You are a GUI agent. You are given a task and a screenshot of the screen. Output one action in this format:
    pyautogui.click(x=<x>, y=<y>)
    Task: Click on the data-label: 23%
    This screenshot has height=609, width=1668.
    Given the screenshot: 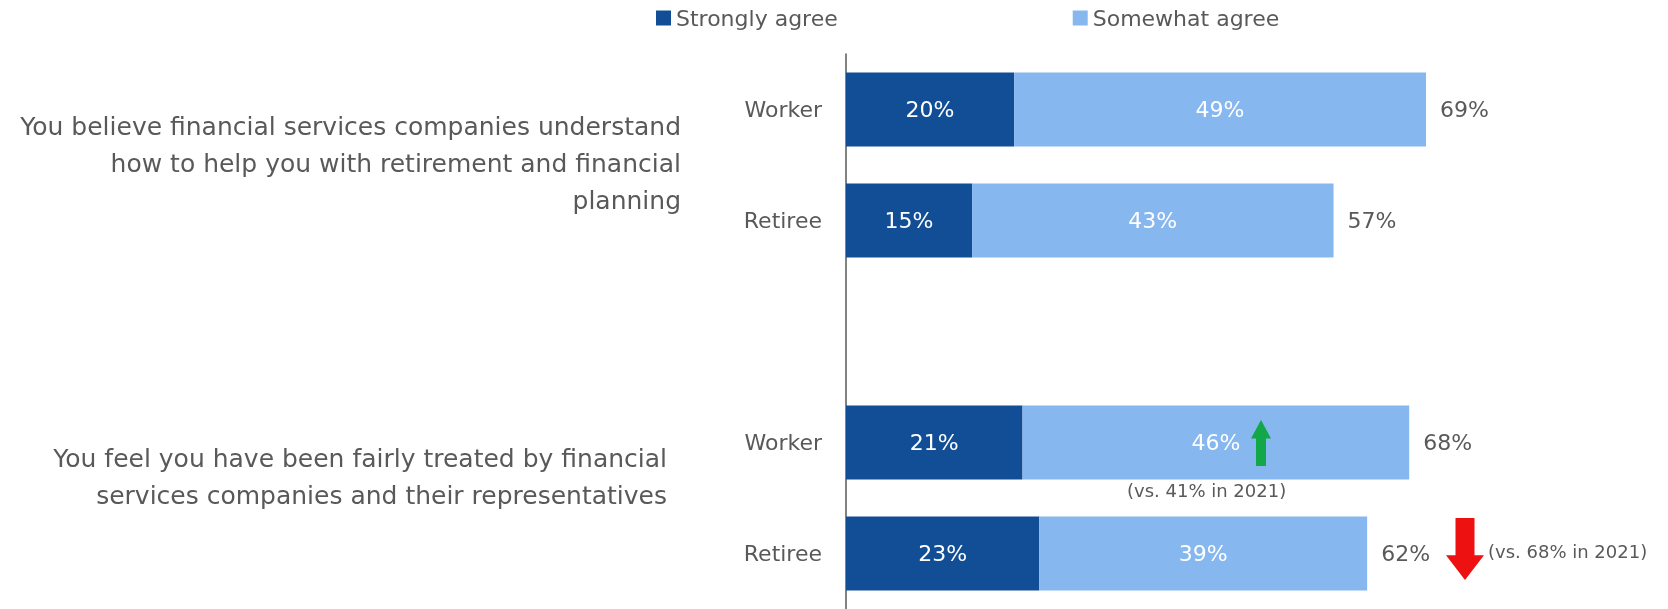 What is the action you would take?
    pyautogui.click(x=943, y=553)
    